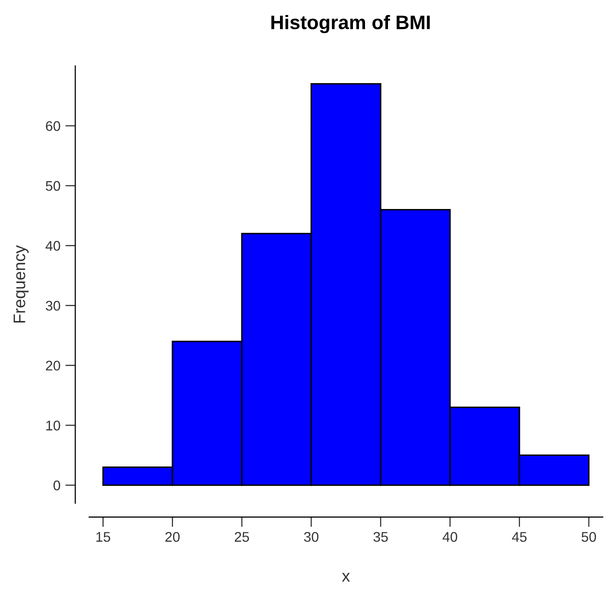 Image resolution: width=615 pixels, height=599 pixels. Describe the element at coordinates (57, 485) in the screenshot. I see `y-tick-label: 0` at that location.